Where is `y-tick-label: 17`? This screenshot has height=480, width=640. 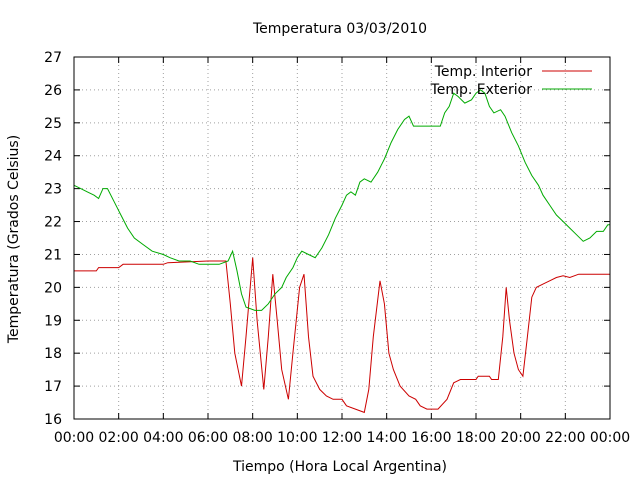 y-tick-label: 17 is located at coordinates (53, 387).